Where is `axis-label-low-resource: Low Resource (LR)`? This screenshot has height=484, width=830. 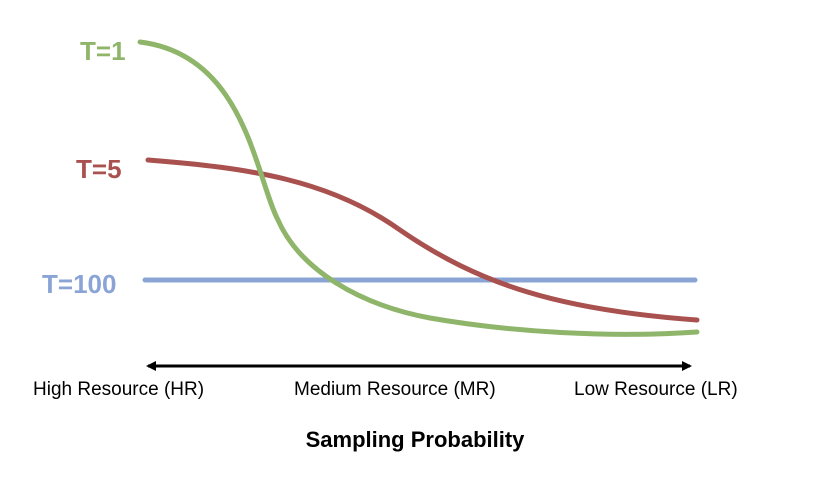 axis-label-low-resource: Low Resource (LR) is located at coordinates (656, 389).